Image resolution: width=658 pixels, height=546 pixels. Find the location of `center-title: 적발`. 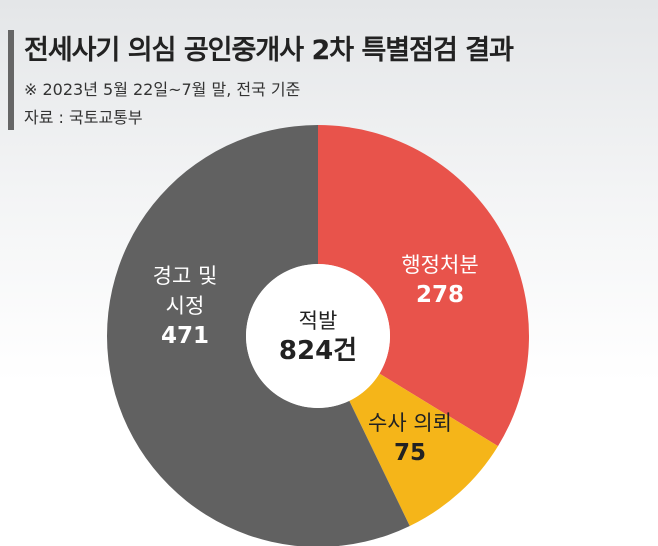

center-title: 적발 is located at coordinates (318, 321).